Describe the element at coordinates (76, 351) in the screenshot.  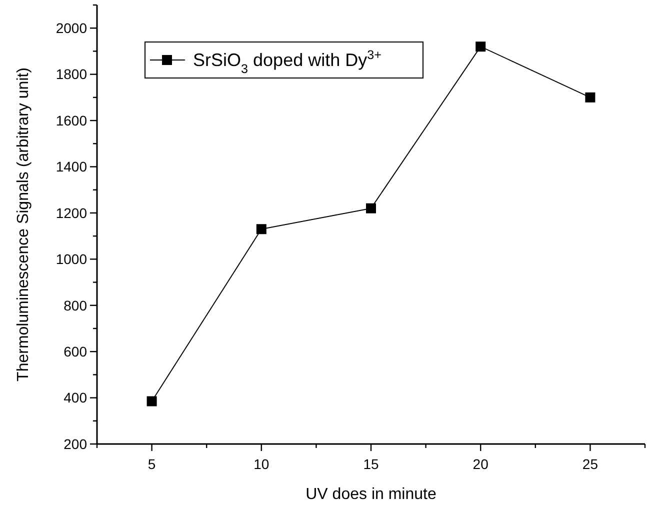
I see `y-tick-label: 600` at that location.